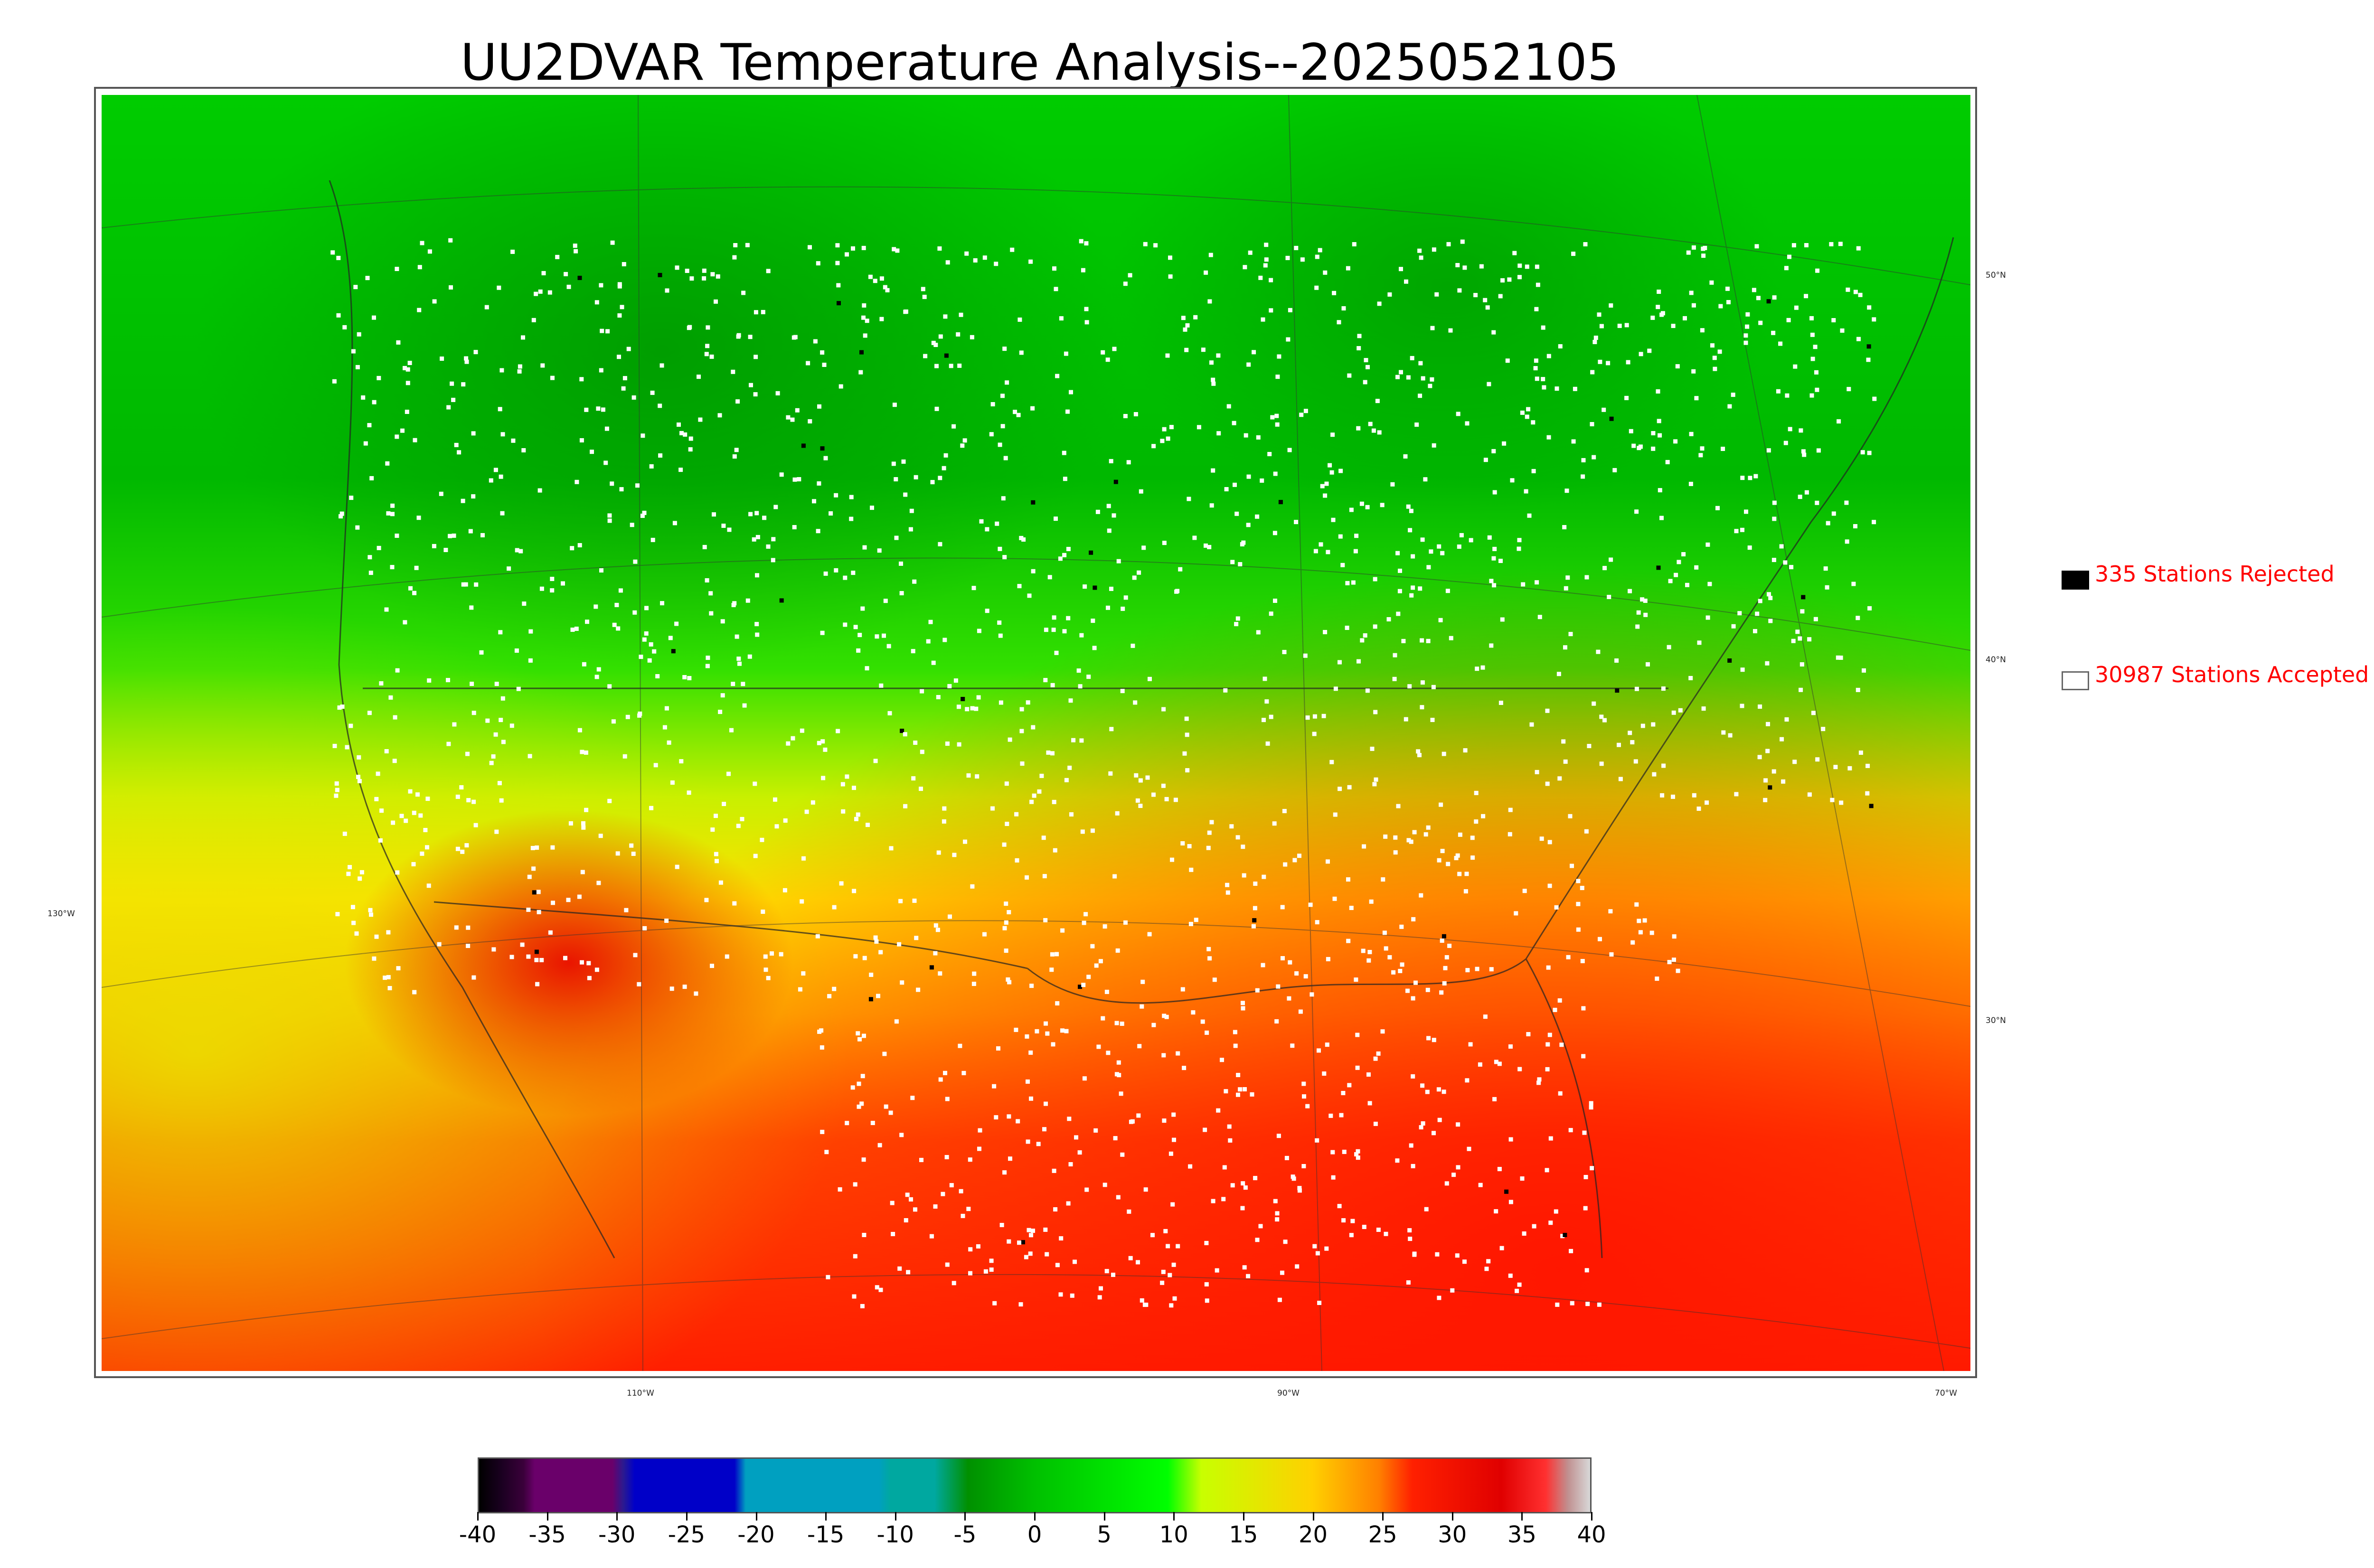  Describe the element at coordinates (687, 1534) in the screenshot. I see `colorbar-tick-label: -25` at that location.